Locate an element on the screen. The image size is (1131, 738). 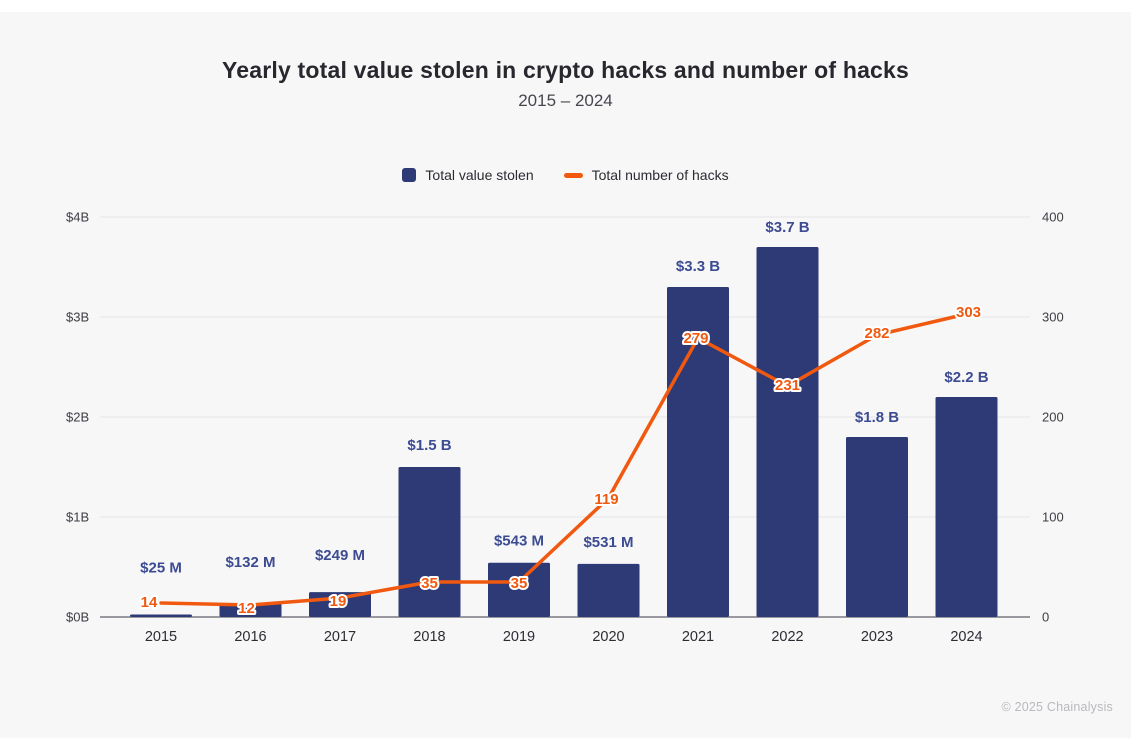
right-axis-tick-label: 400 is located at coordinates (1053, 217).